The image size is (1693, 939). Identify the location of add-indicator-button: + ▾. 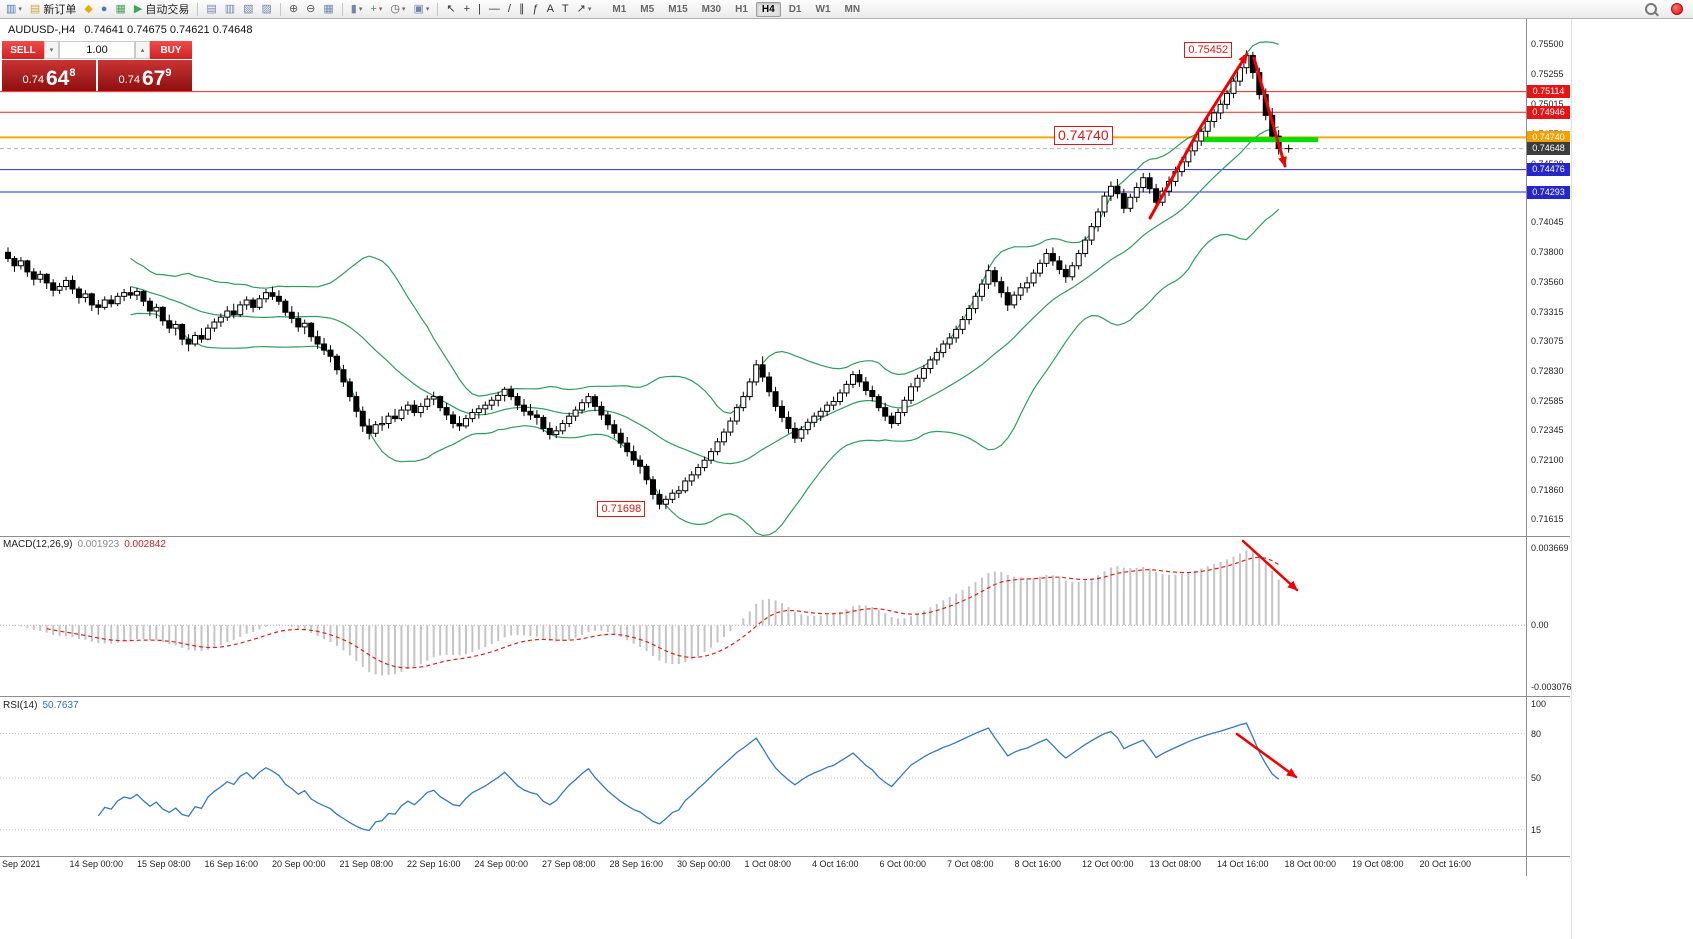
(376, 9).